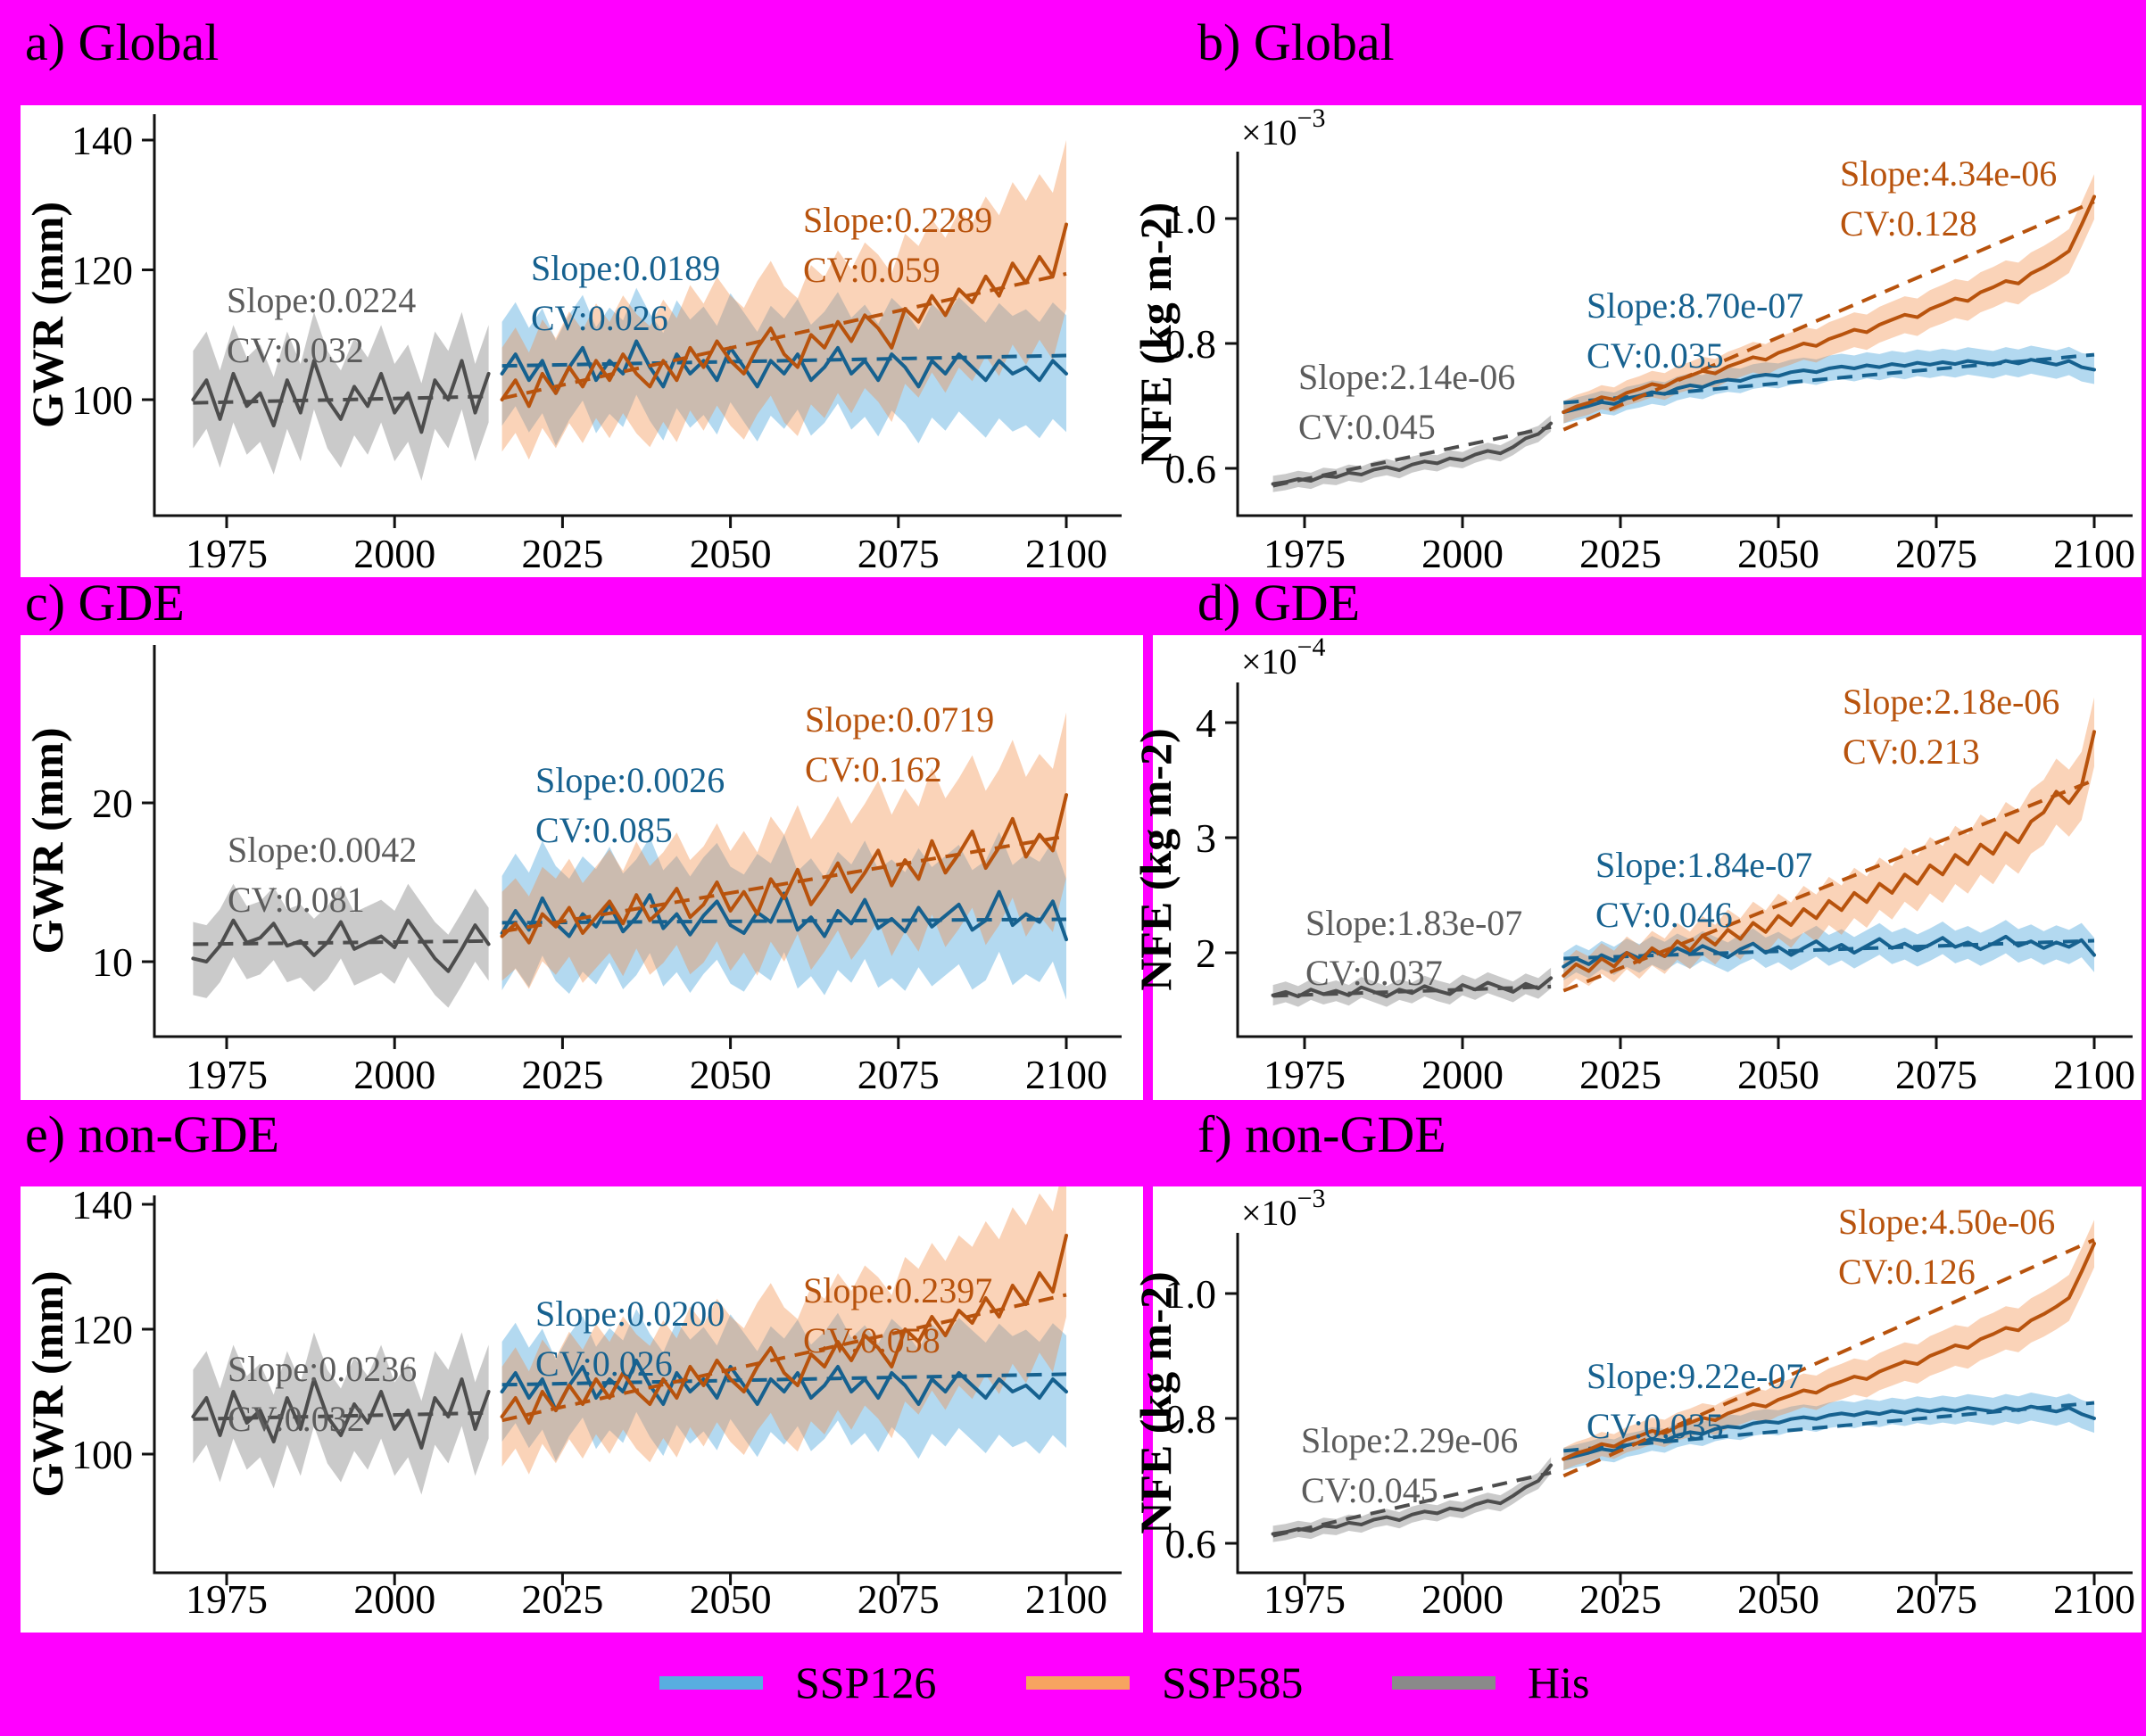  I want to click on panel-c-annotation-ssp126-line2: CV:0.085, so click(604, 830).